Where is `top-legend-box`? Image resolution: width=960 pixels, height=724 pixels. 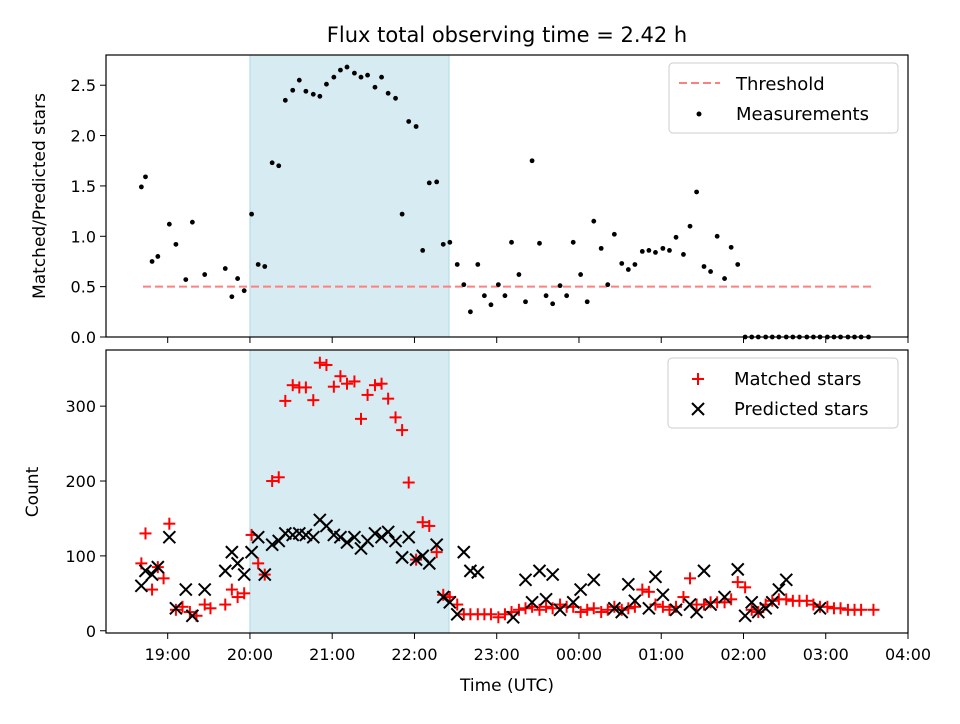
top-legend-box is located at coordinates (783, 98).